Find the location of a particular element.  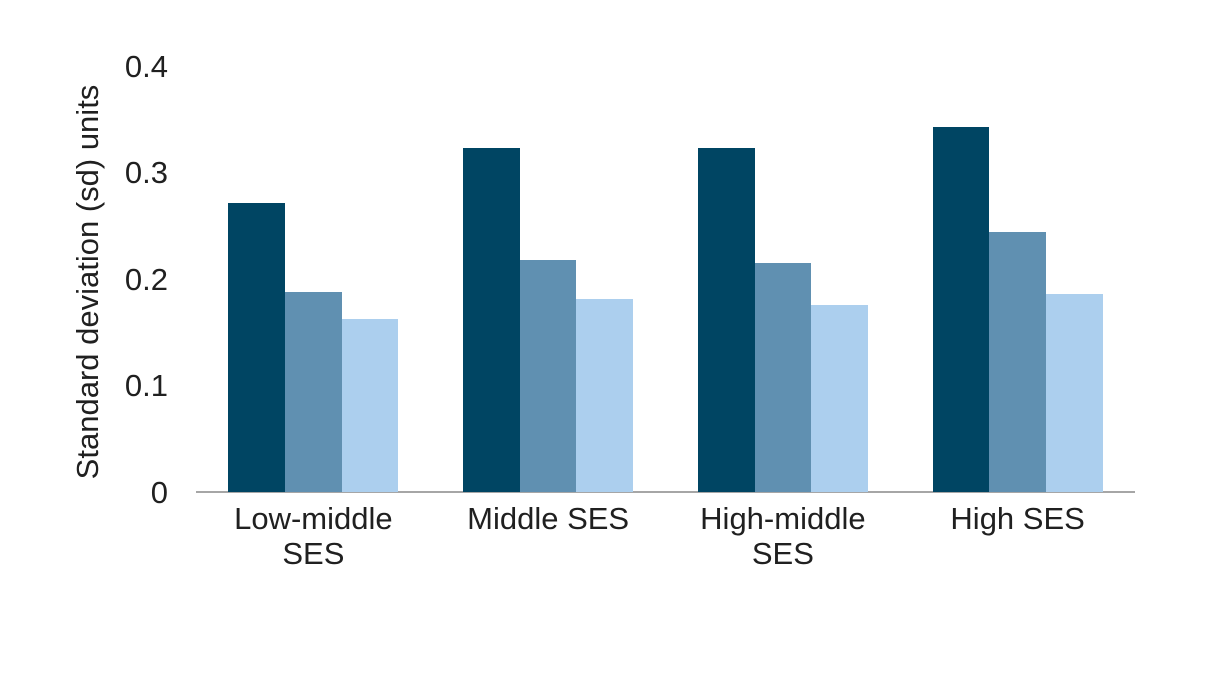

y-axis-title: Standard deviation (sd) units is located at coordinates (87, 282).